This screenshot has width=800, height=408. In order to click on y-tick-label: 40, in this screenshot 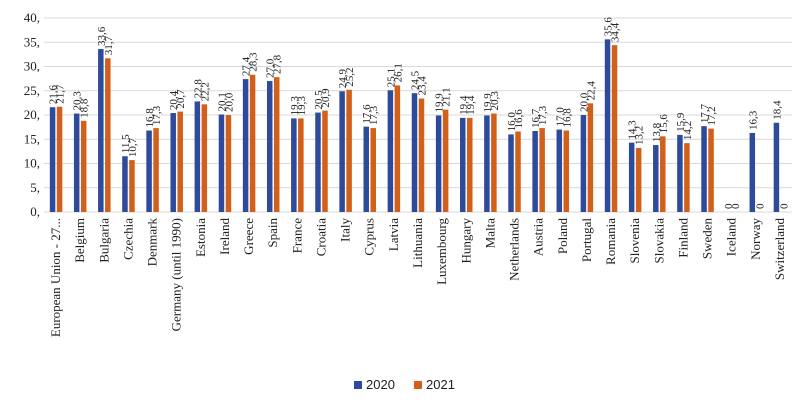, I will do `click(32, 17)`.